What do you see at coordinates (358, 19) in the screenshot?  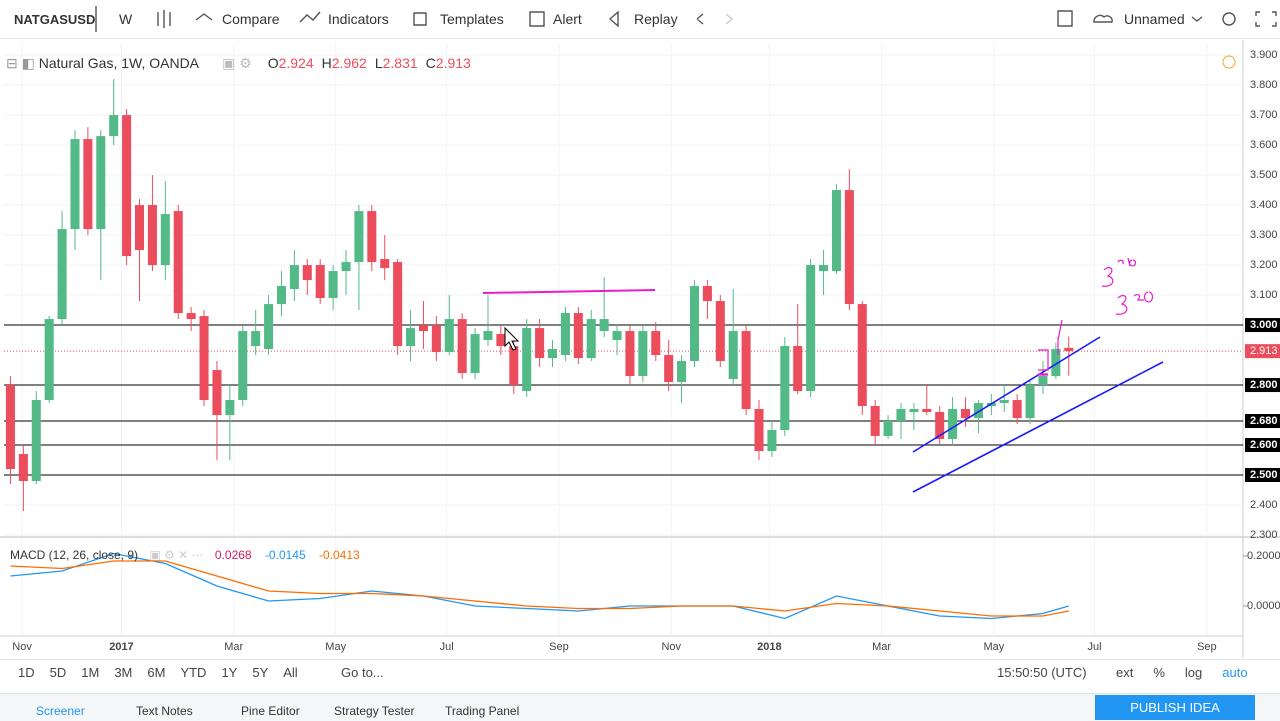 I see `indicators-button: Indicators` at bounding box center [358, 19].